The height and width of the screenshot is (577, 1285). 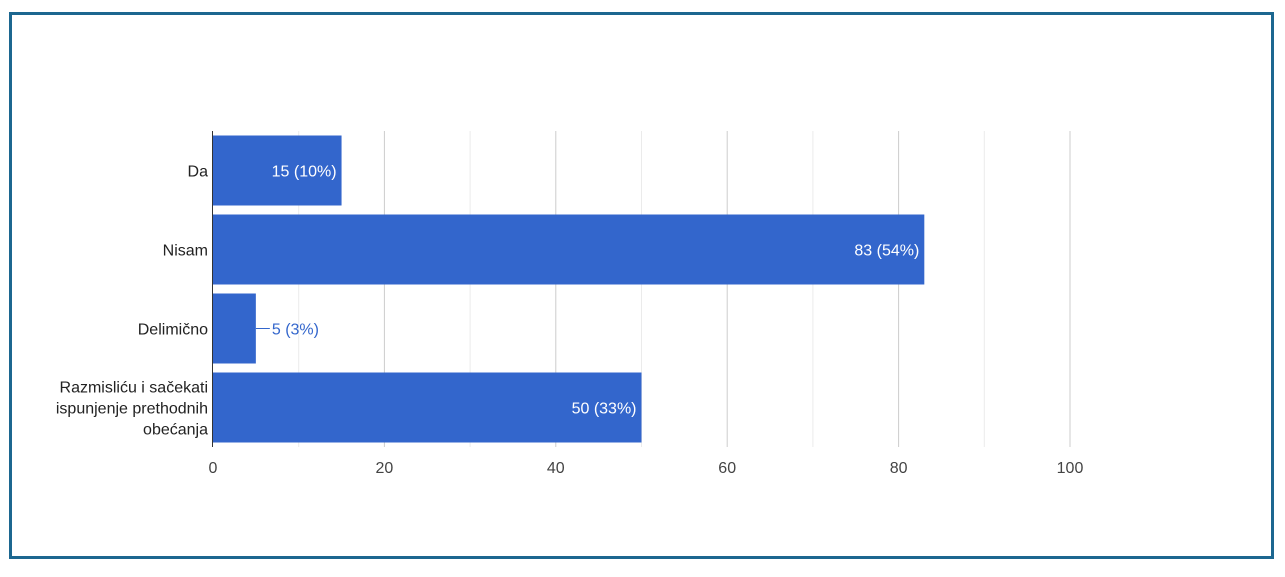 I want to click on x-tick-label: 20, so click(x=385, y=468).